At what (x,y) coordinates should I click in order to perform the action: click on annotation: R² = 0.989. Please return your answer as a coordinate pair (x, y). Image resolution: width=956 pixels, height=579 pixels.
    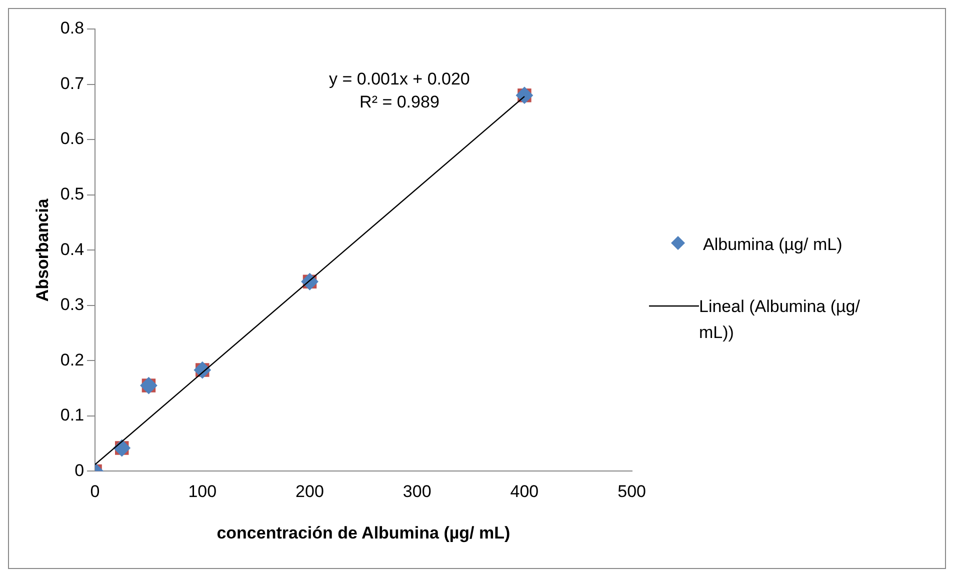
    Looking at the image, I should click on (400, 102).